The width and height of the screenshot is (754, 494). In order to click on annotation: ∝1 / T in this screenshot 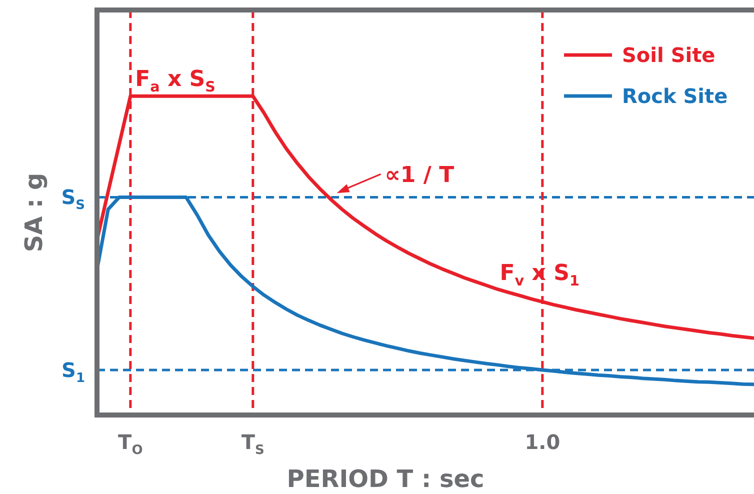, I will do `click(419, 175)`.